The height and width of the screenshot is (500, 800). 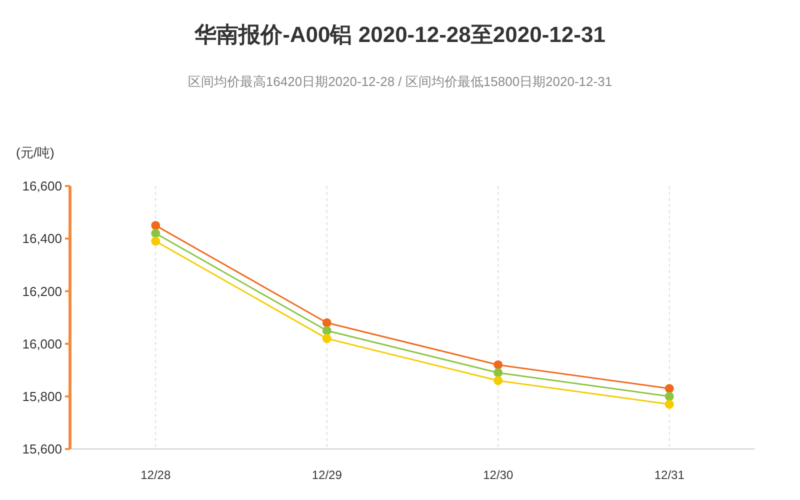 What do you see at coordinates (42, 344) in the screenshot?
I see `y-tick-label: 16,000` at bounding box center [42, 344].